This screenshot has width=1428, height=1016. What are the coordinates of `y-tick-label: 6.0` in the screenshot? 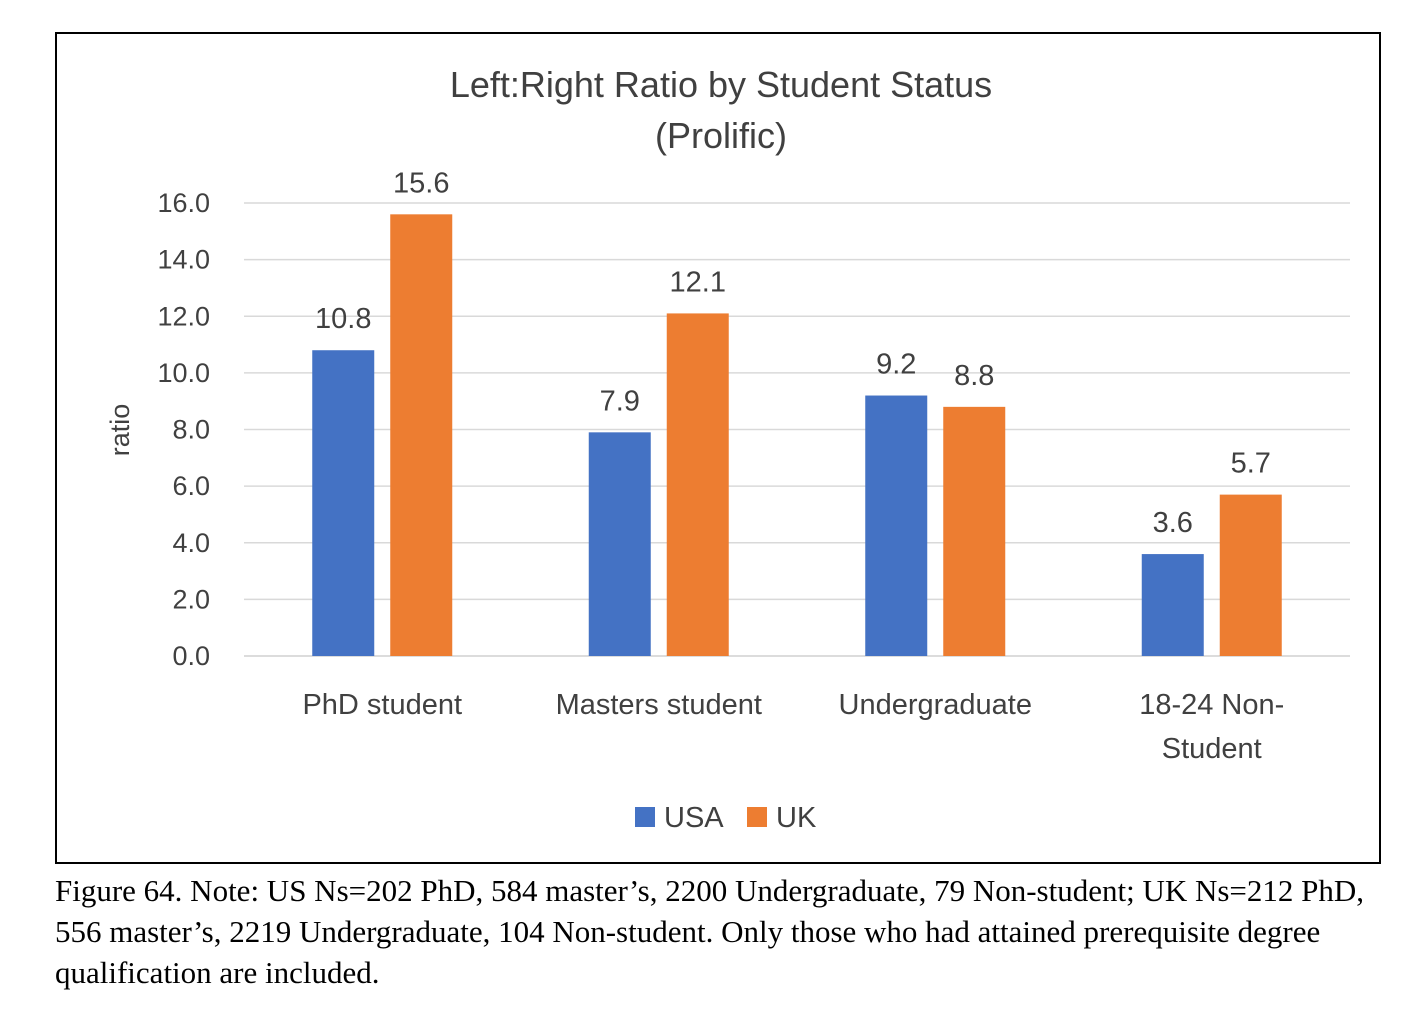 It's located at (191, 486).